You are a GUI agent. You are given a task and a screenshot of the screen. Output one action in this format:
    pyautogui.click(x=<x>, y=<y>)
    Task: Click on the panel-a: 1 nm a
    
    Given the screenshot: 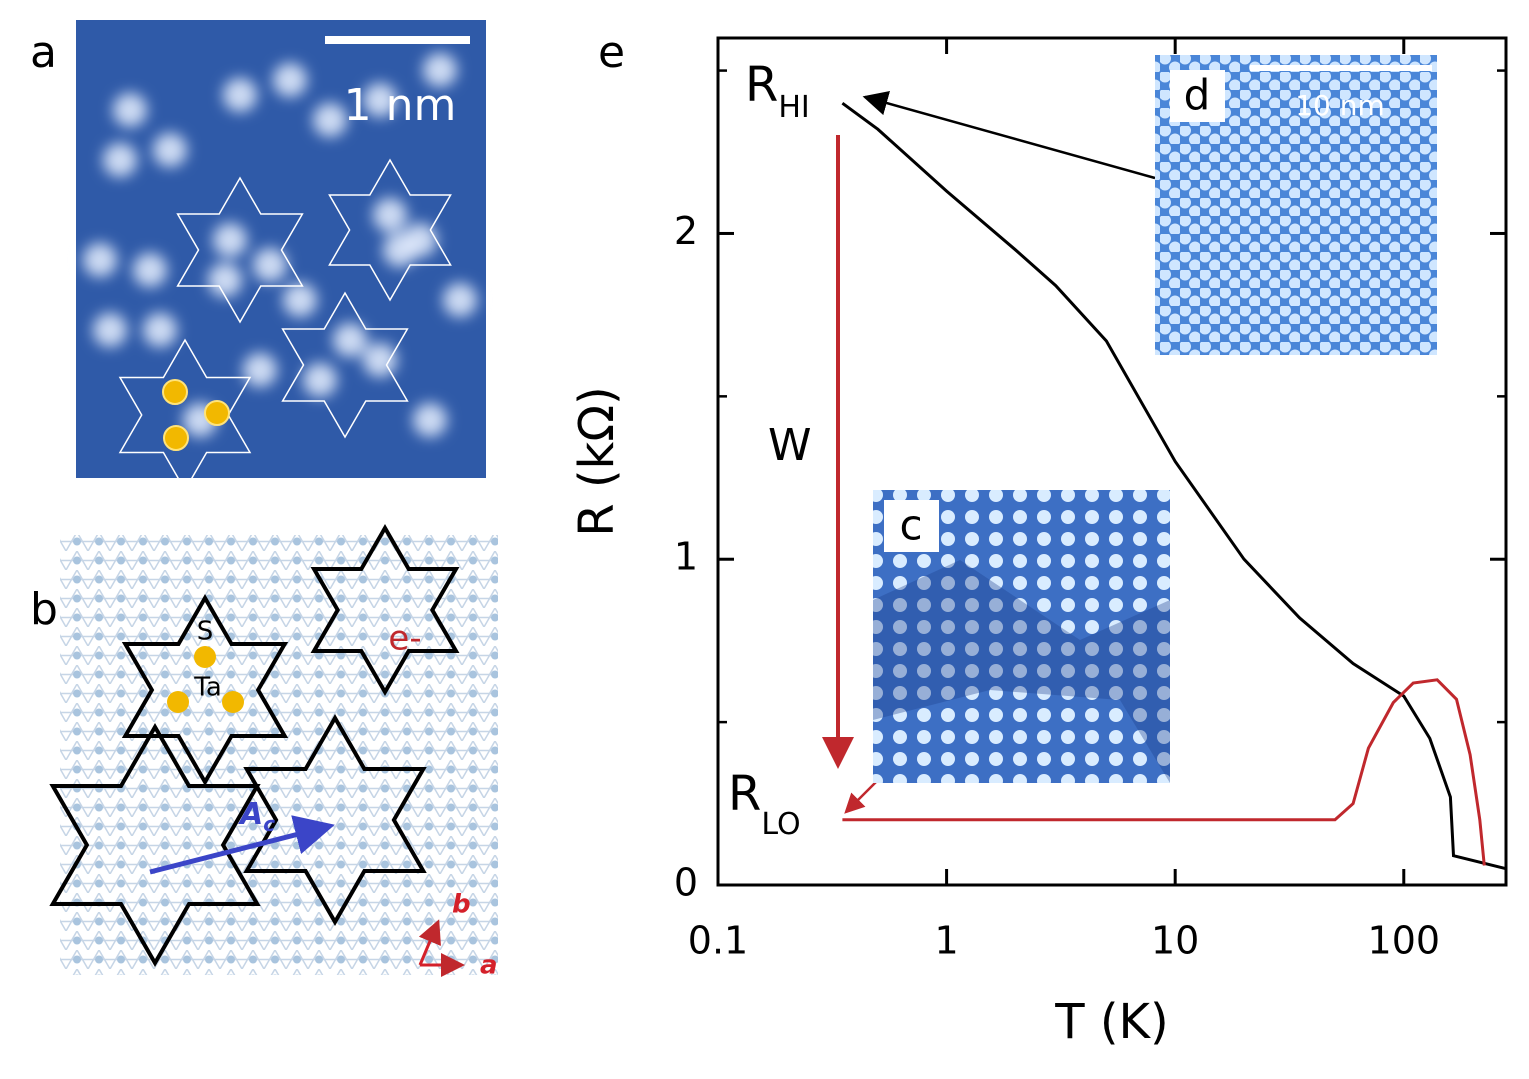 What is the action you would take?
    pyautogui.click(x=258, y=249)
    